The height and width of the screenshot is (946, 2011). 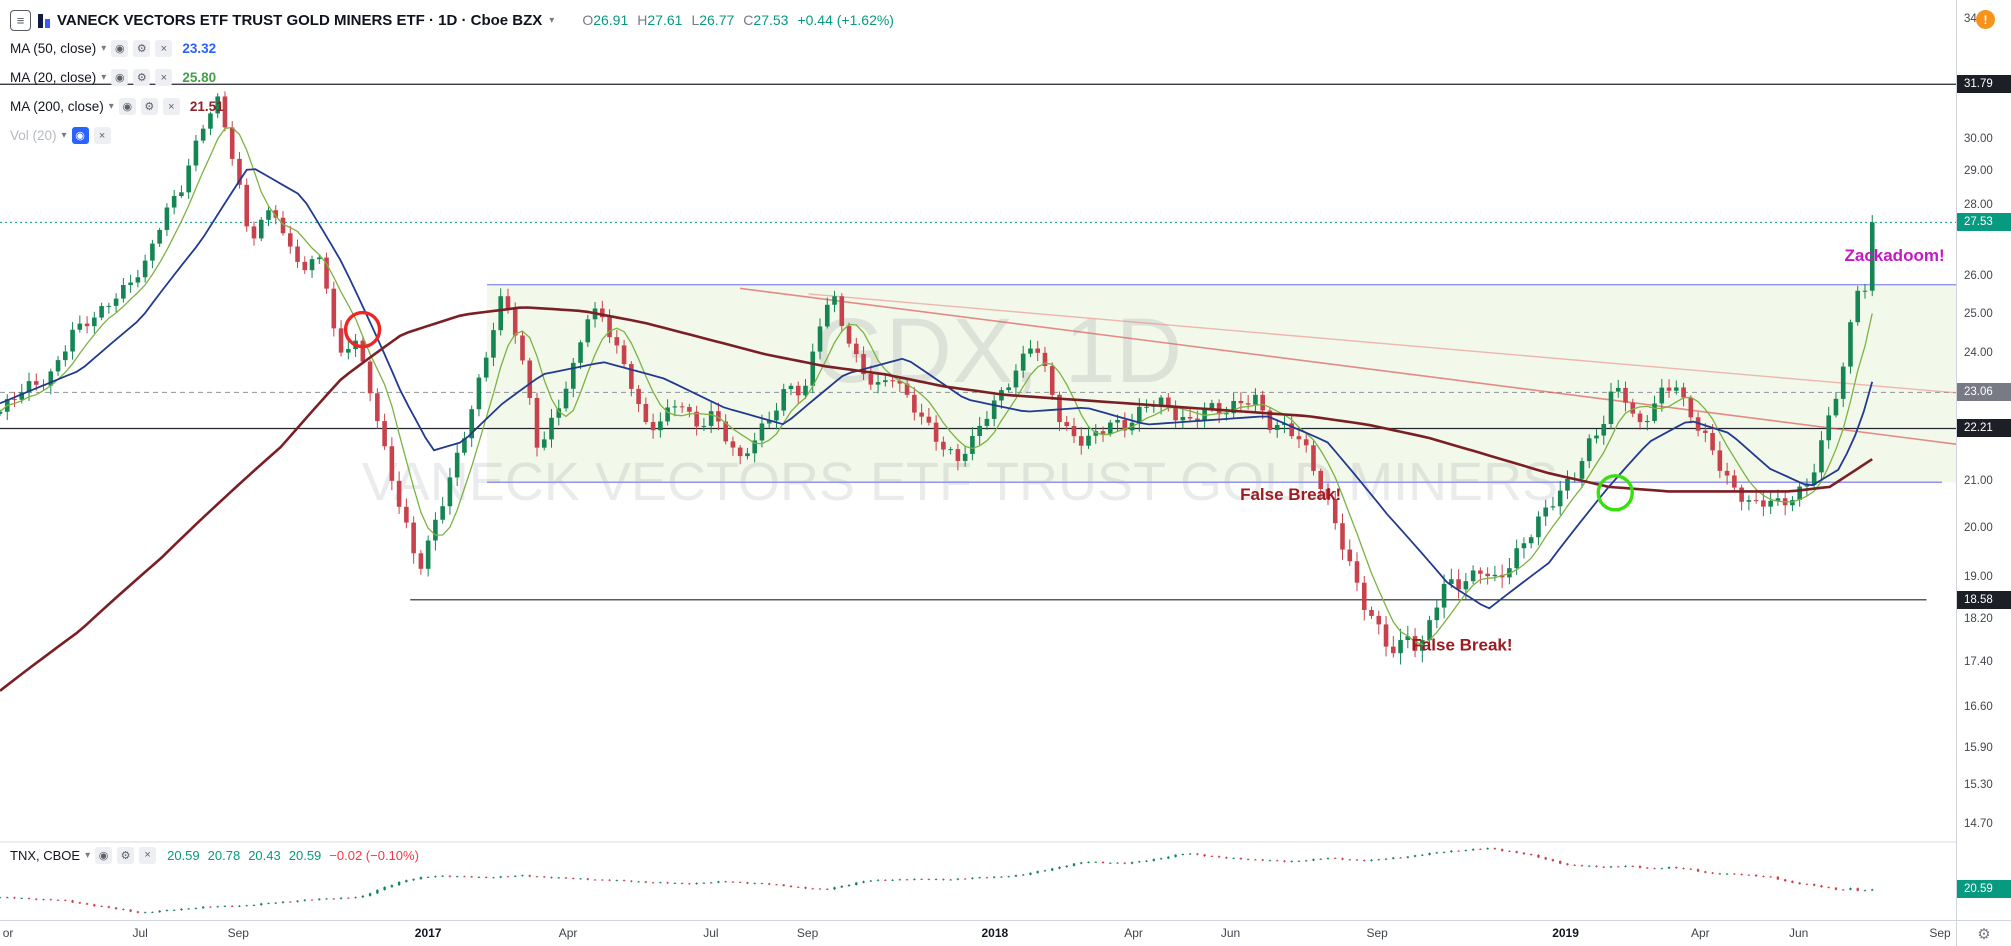 What do you see at coordinates (1978, 138) in the screenshot?
I see `price-tick-label: 30.00` at bounding box center [1978, 138].